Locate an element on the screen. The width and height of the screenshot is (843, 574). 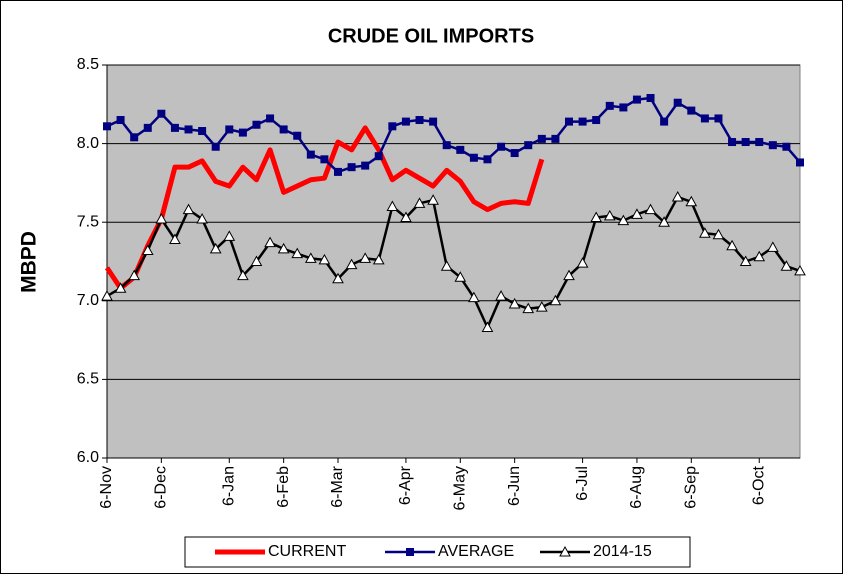
x-tick-label: 6-Sep is located at coordinates (691, 487).